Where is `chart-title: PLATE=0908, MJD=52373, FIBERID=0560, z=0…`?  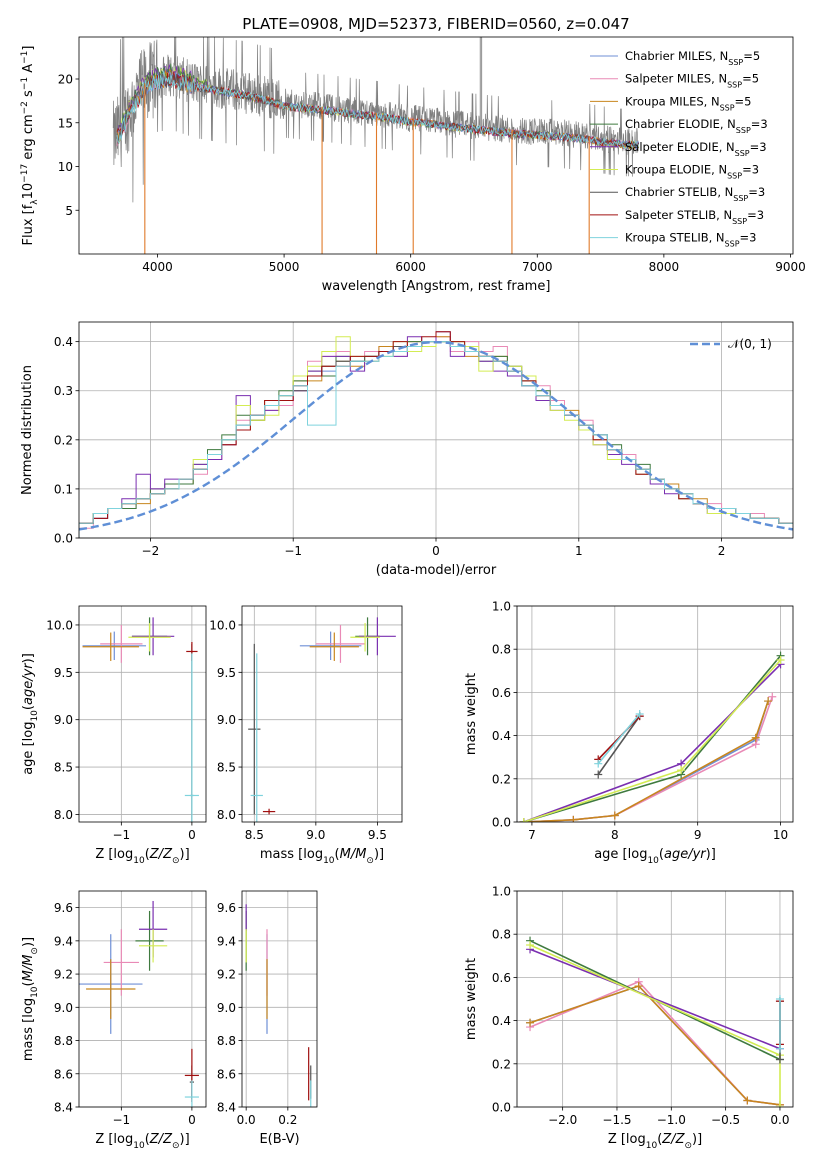
chart-title: PLATE=0908, MJD=52373, FIBERID=0560, z=0… is located at coordinates (435, 24).